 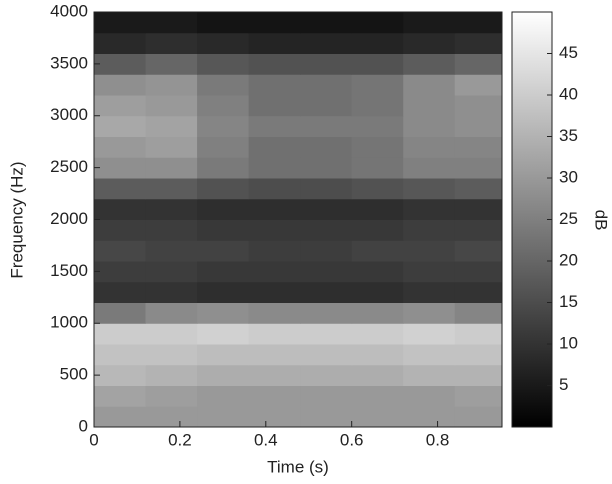 What do you see at coordinates (438, 439) in the screenshot?
I see `x-tick-label: 0.8` at bounding box center [438, 439].